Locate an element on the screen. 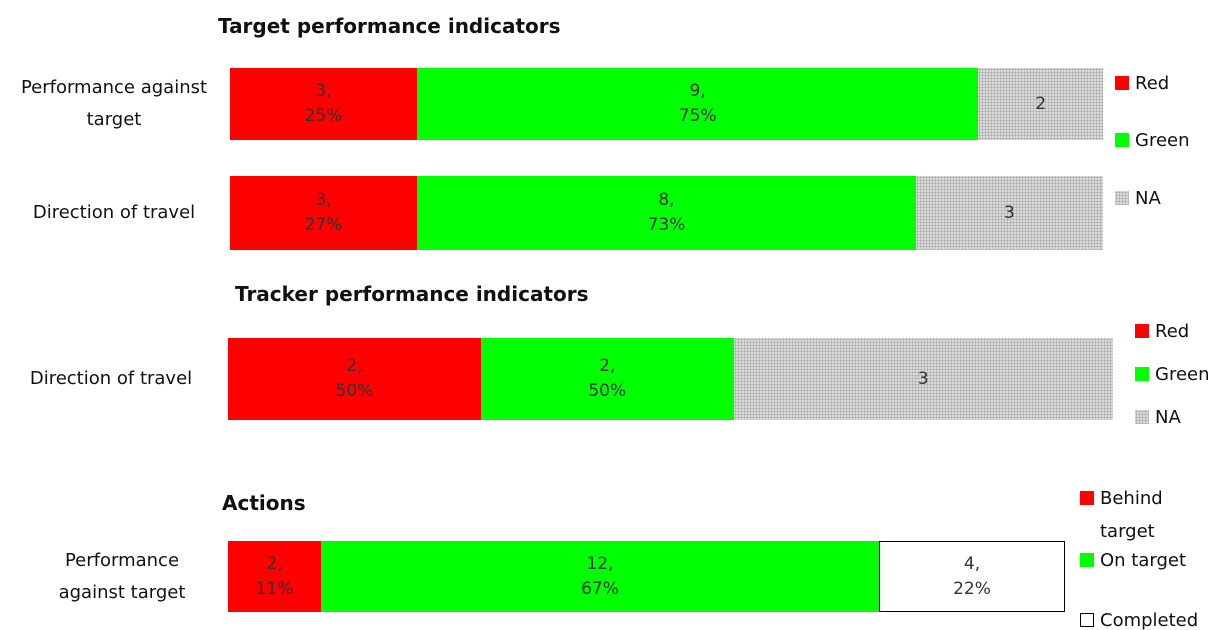 This screenshot has width=1221, height=630. legend-label: On target is located at coordinates (1143, 560).